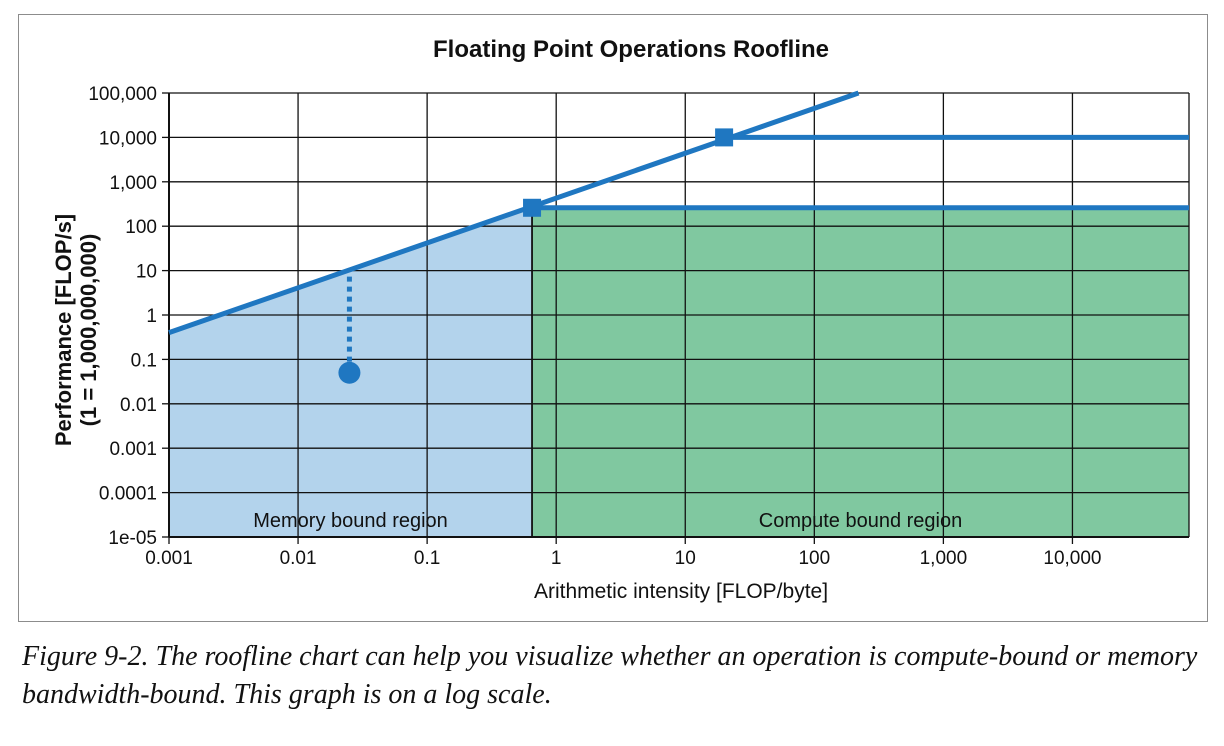 The width and height of the screenshot is (1224, 746). What do you see at coordinates (1072, 558) in the screenshot?
I see `x-tick-label: 10,000` at bounding box center [1072, 558].